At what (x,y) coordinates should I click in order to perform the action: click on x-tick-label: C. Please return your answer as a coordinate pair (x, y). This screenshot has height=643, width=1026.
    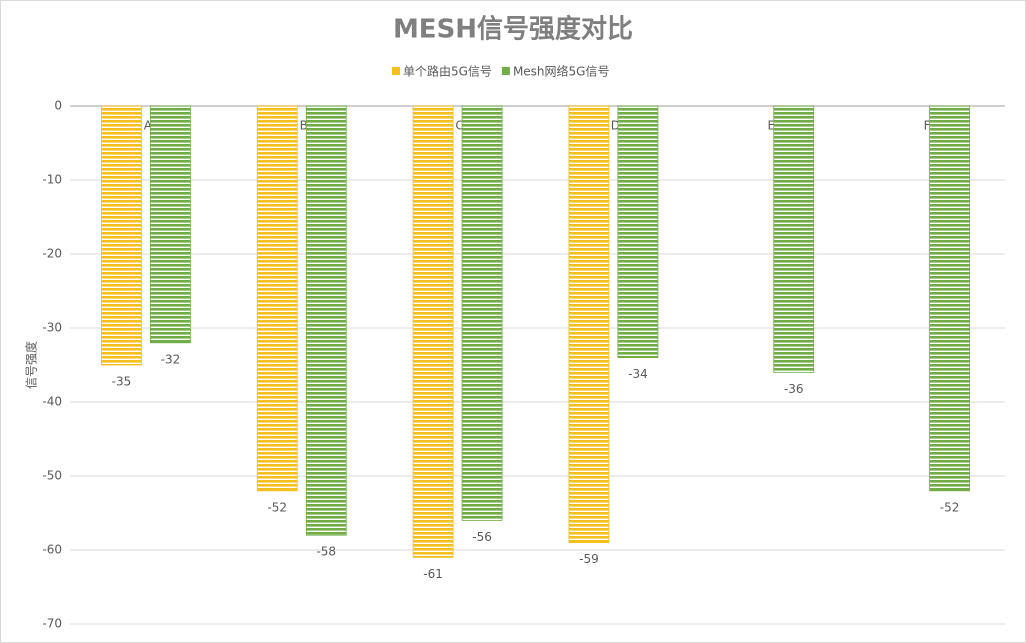
    Looking at the image, I should click on (459, 126).